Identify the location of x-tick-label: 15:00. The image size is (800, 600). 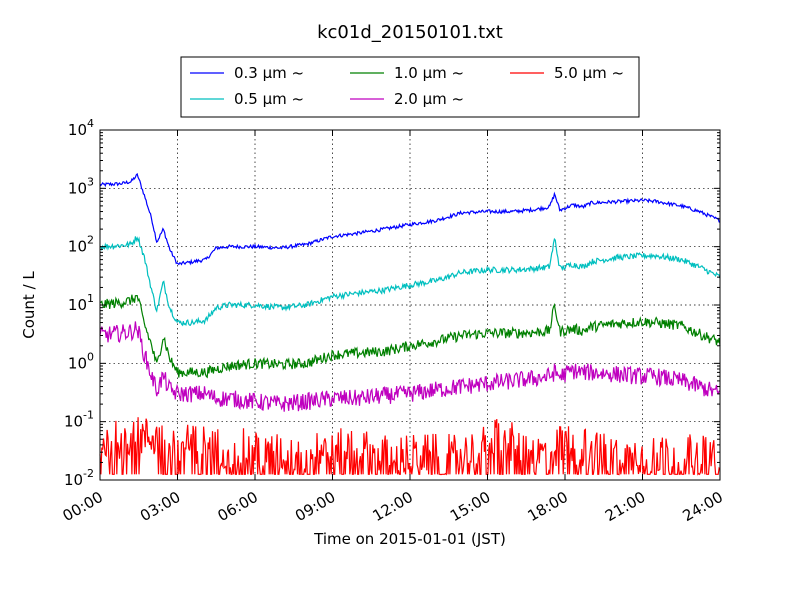
(470, 506).